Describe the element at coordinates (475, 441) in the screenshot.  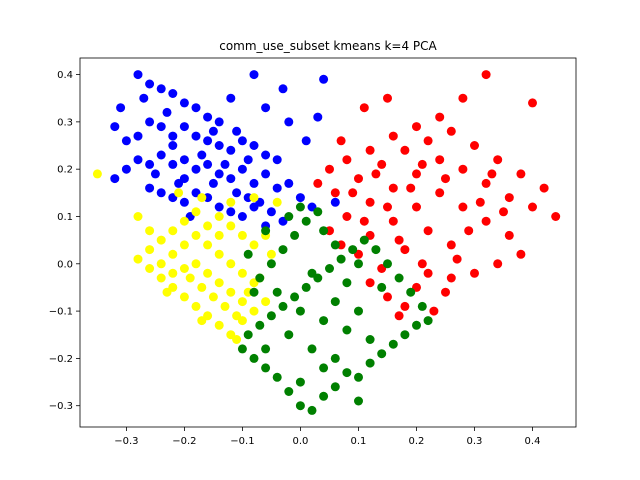
I see `x-tick-label: 0.3` at that location.